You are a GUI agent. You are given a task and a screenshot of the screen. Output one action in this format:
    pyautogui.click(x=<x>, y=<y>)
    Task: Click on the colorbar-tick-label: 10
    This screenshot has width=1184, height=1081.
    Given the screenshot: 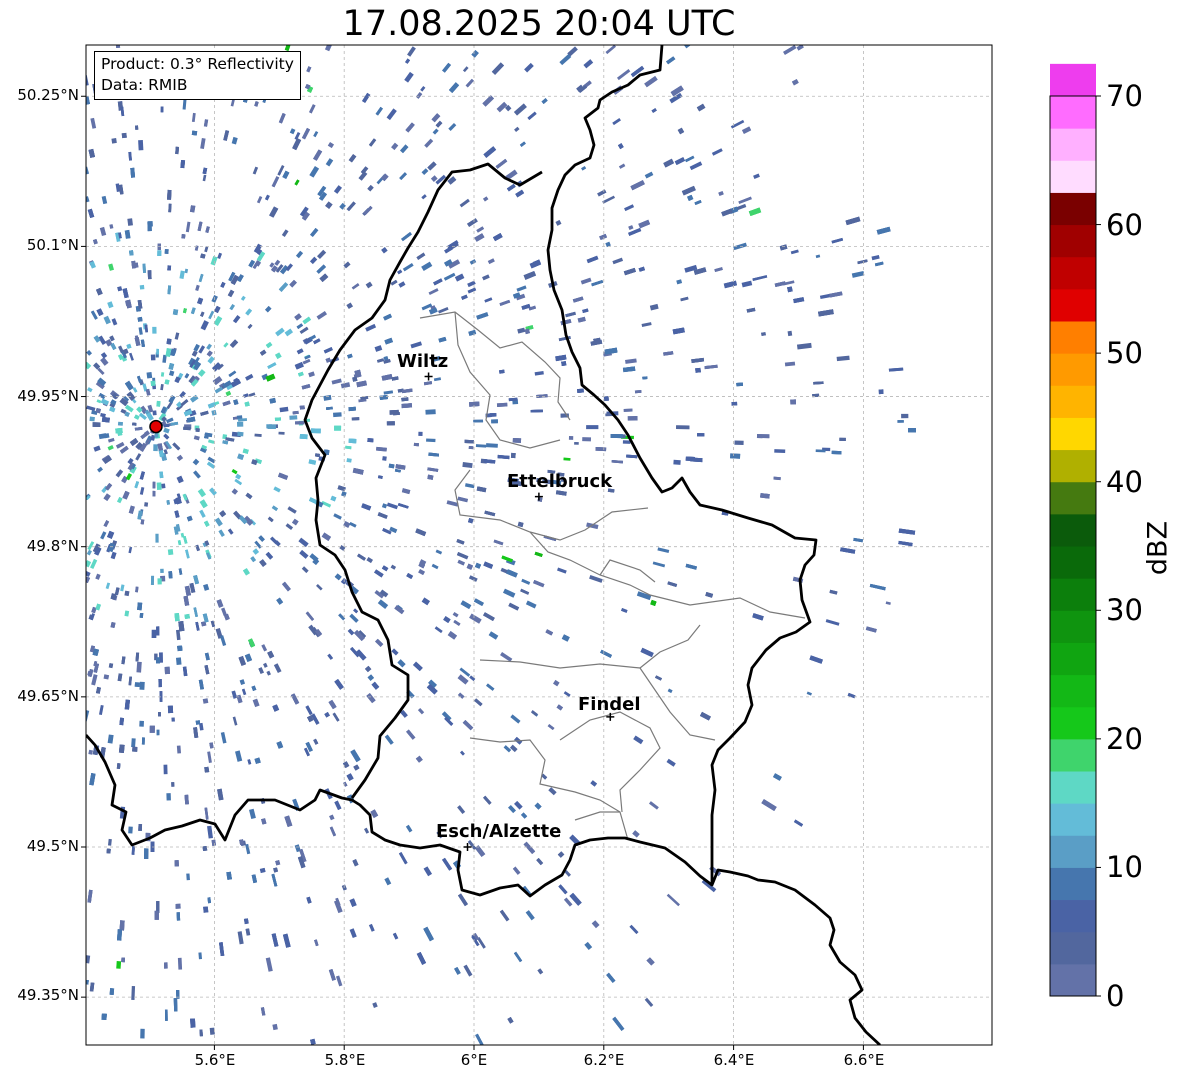 What is the action you would take?
    pyautogui.click(x=1124, y=867)
    